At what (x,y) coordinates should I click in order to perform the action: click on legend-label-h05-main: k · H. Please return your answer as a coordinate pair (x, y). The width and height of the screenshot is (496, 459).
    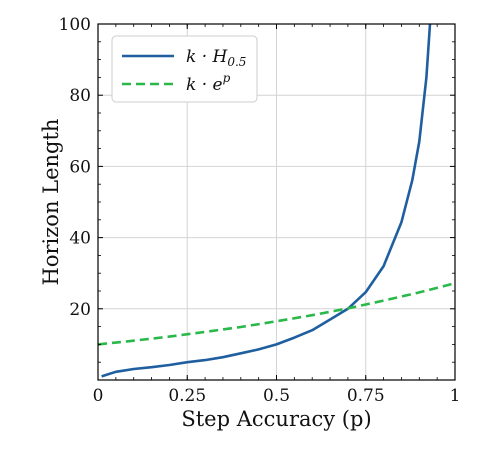
    Looking at the image, I should click on (207, 57).